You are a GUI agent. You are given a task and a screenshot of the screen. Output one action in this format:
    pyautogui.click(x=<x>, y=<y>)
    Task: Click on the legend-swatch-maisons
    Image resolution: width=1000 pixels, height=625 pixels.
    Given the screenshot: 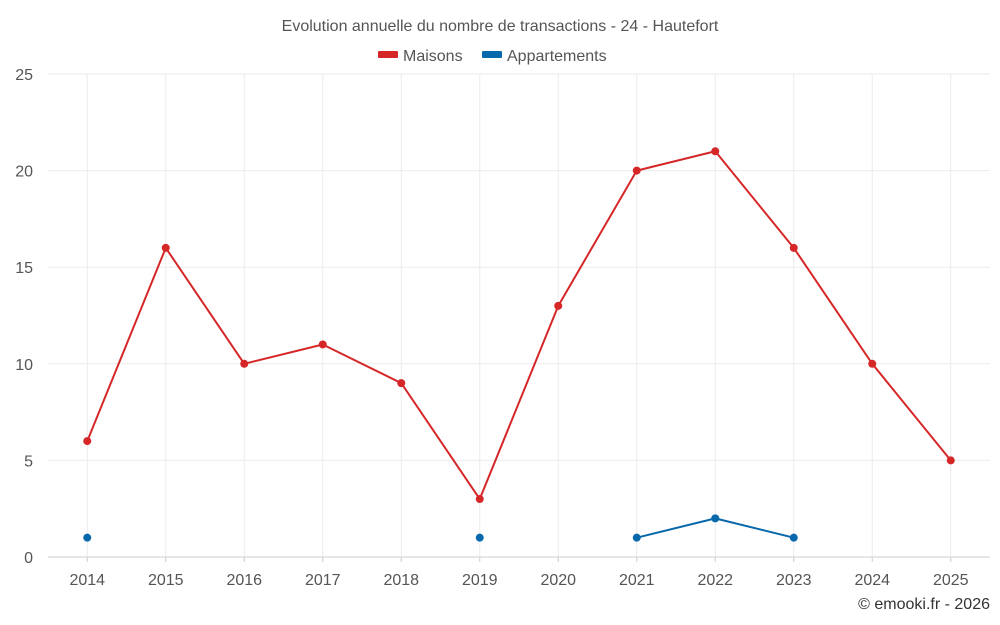 What is the action you would take?
    pyautogui.click(x=388, y=54)
    